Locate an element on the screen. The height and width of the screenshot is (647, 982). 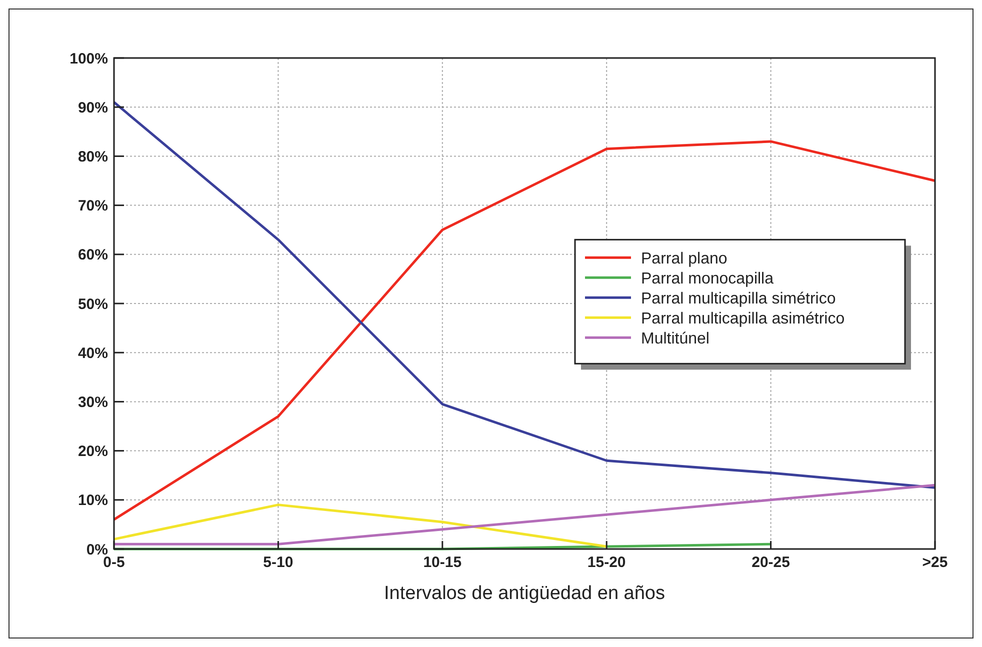
legend-label: Parral multicapilla asimétrico is located at coordinates (743, 319).